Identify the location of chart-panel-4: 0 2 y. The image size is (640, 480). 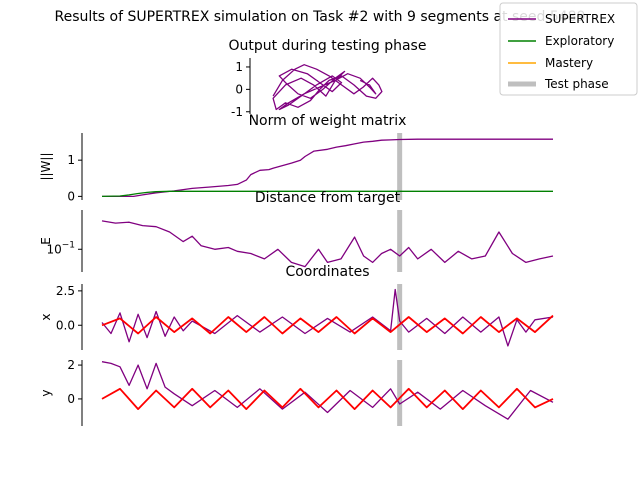
(296, 392).